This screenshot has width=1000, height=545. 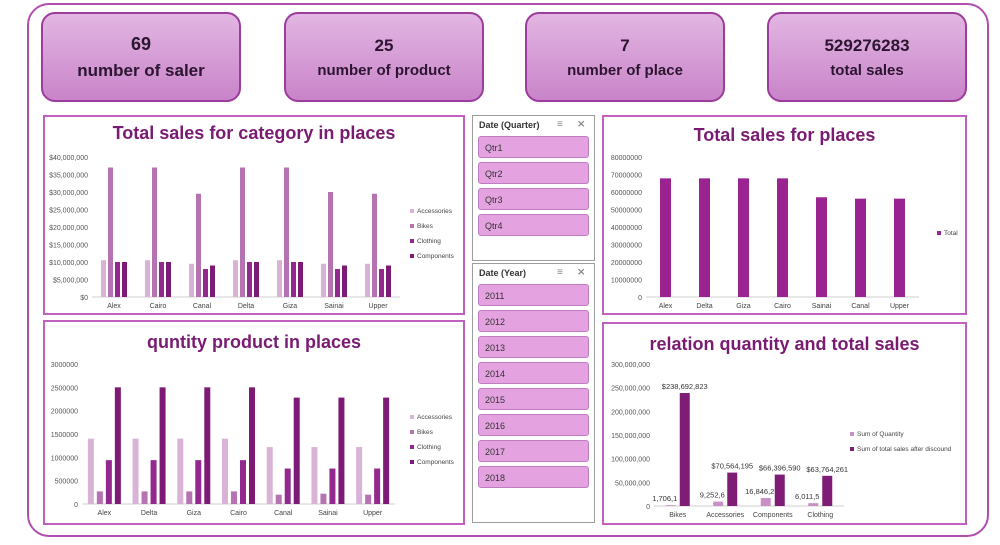 I want to click on kpi-label: number of saler, so click(x=141, y=70).